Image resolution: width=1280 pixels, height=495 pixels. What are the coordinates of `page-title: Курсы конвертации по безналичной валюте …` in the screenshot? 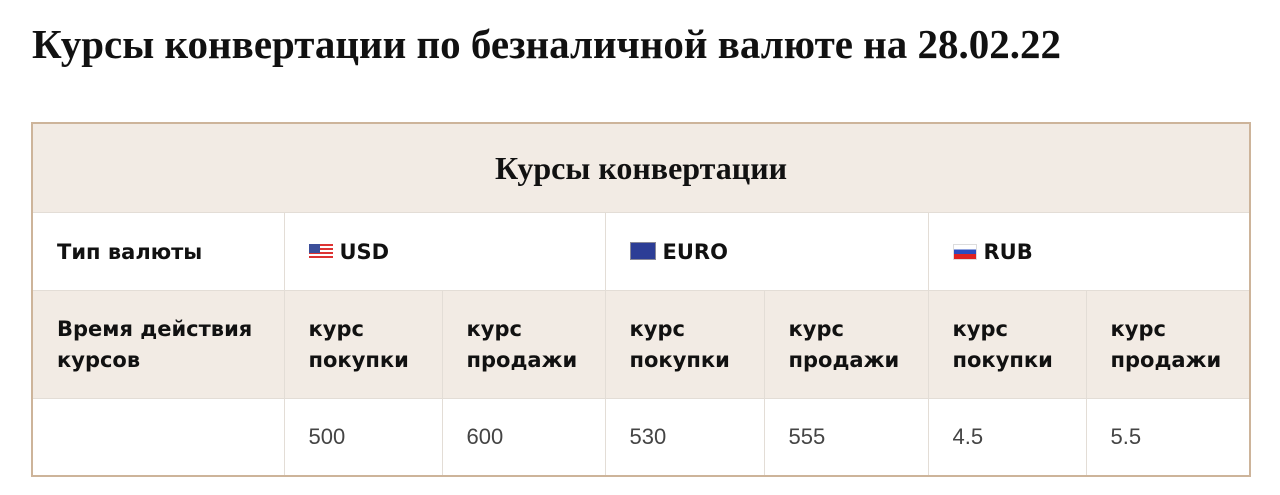 It's located at (547, 44).